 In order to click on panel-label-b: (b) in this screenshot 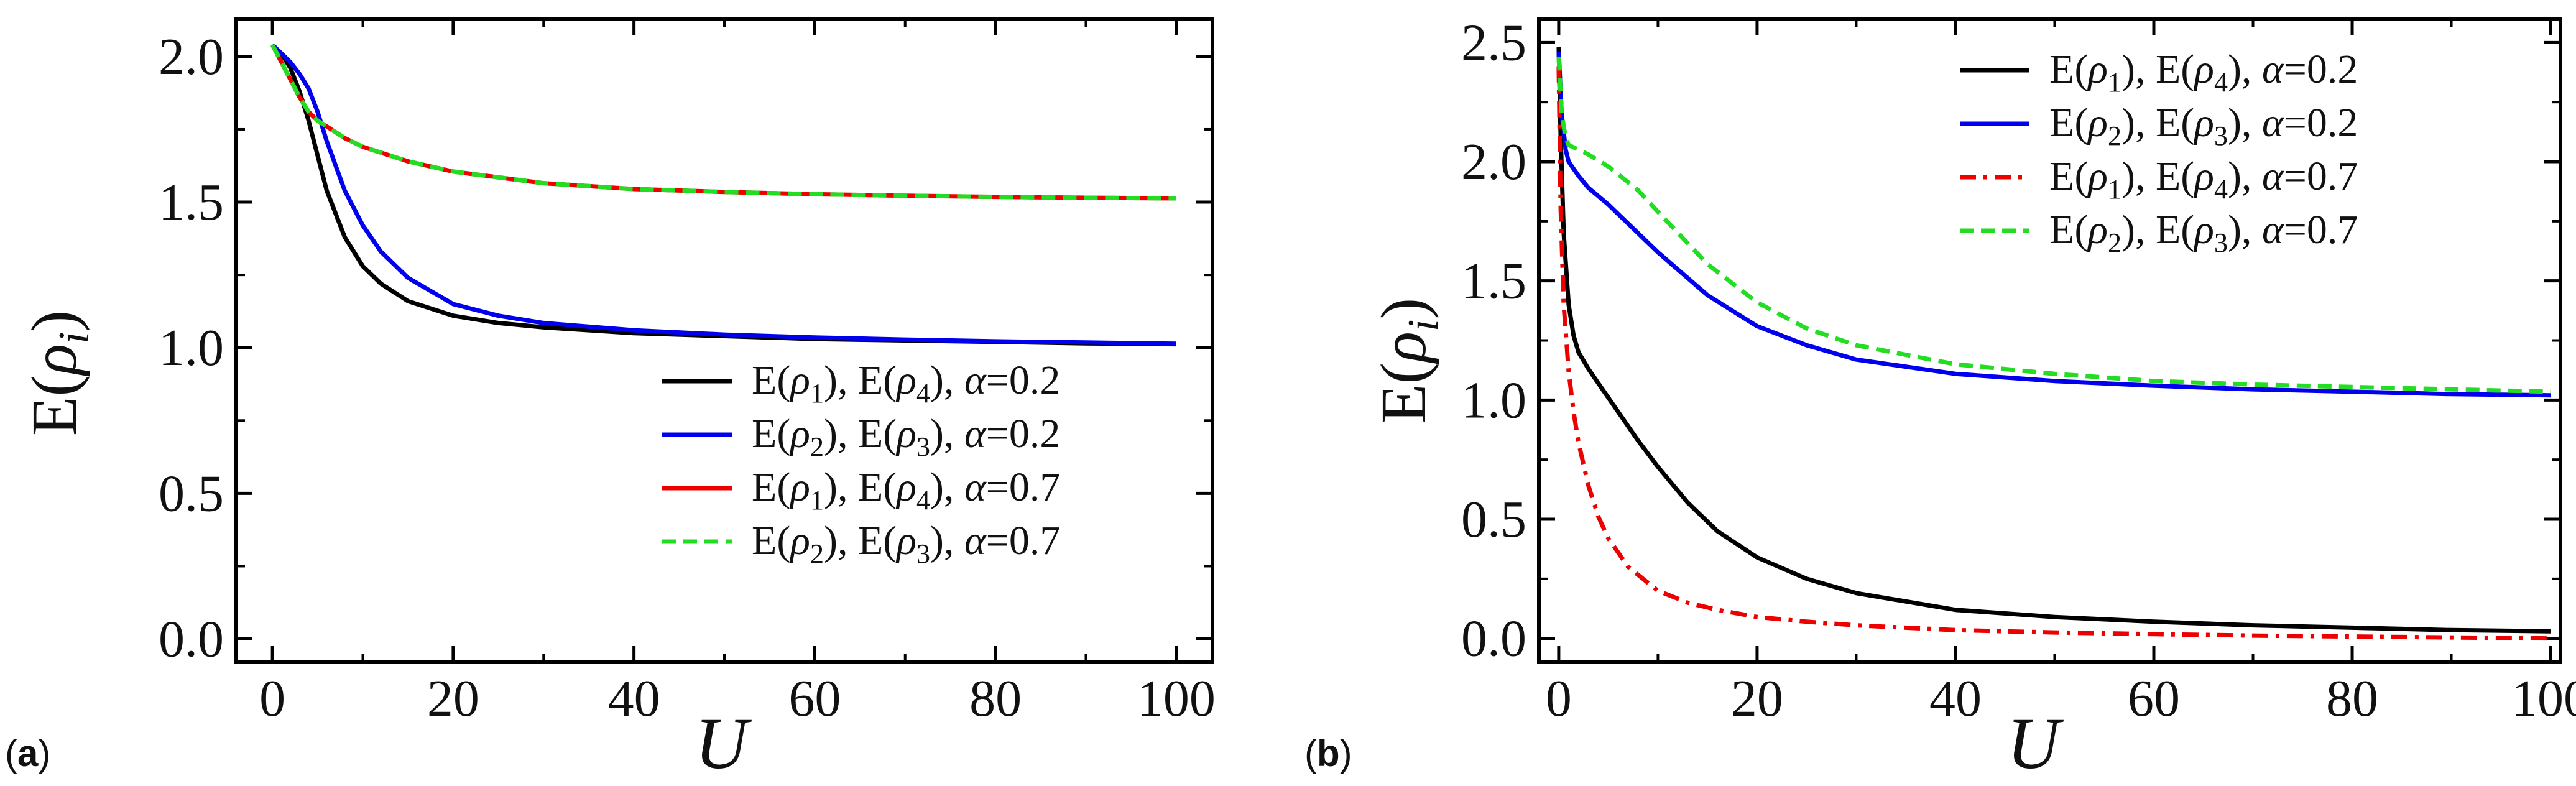, I will do `click(1328, 753)`.